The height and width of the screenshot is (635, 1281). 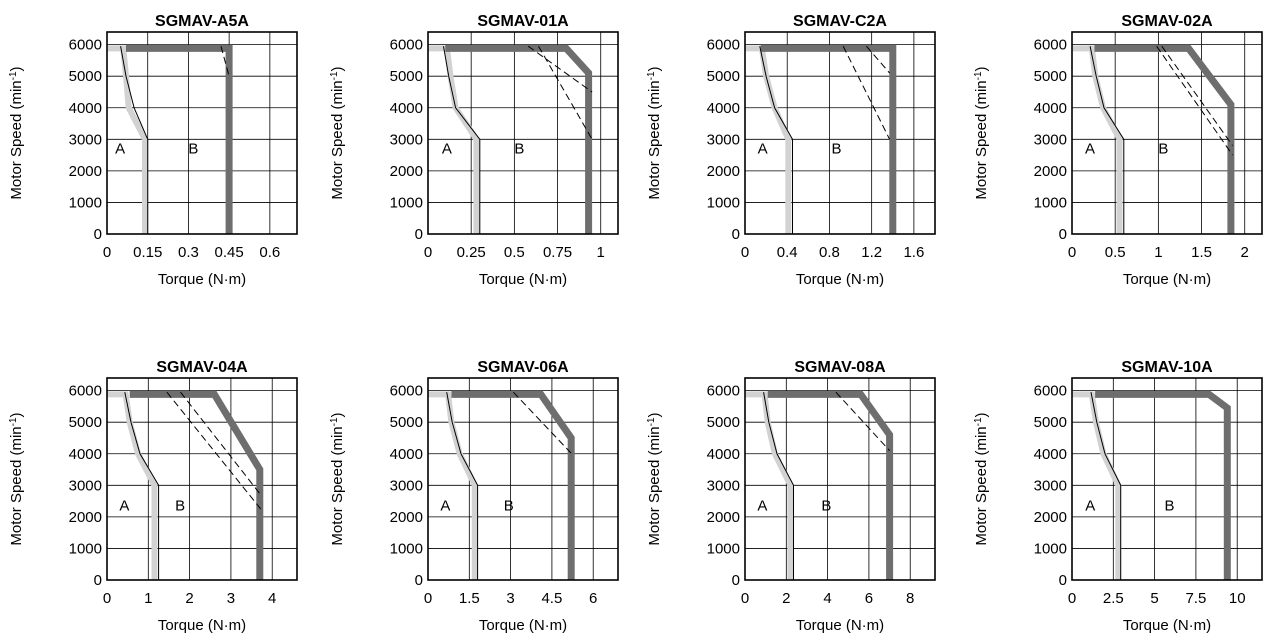 I want to click on x-tick-label: 2.5, so click(x=1113, y=598).